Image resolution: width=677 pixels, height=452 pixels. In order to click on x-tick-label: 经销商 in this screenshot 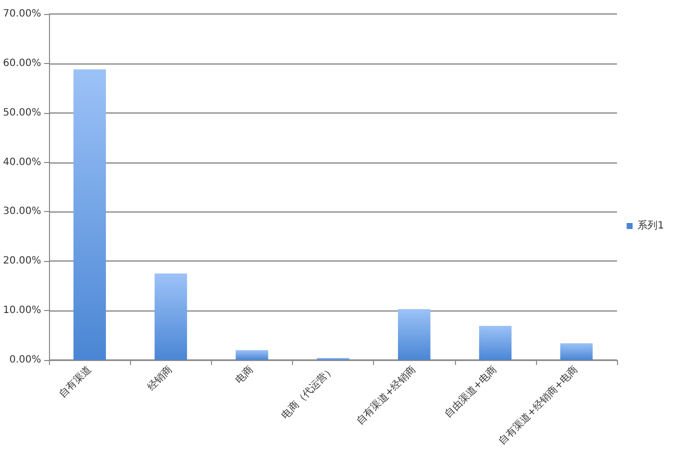, I will do `click(160, 378)`.